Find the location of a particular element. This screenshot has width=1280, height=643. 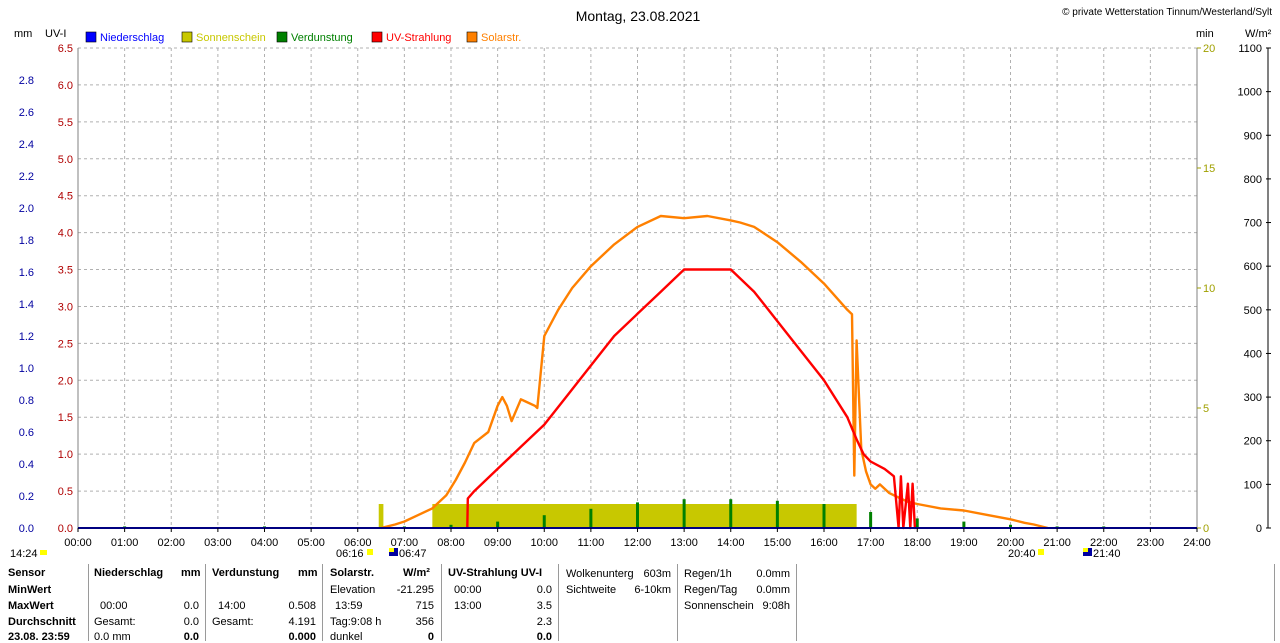

wm2-unit-label: W/m² is located at coordinates (1258, 34).